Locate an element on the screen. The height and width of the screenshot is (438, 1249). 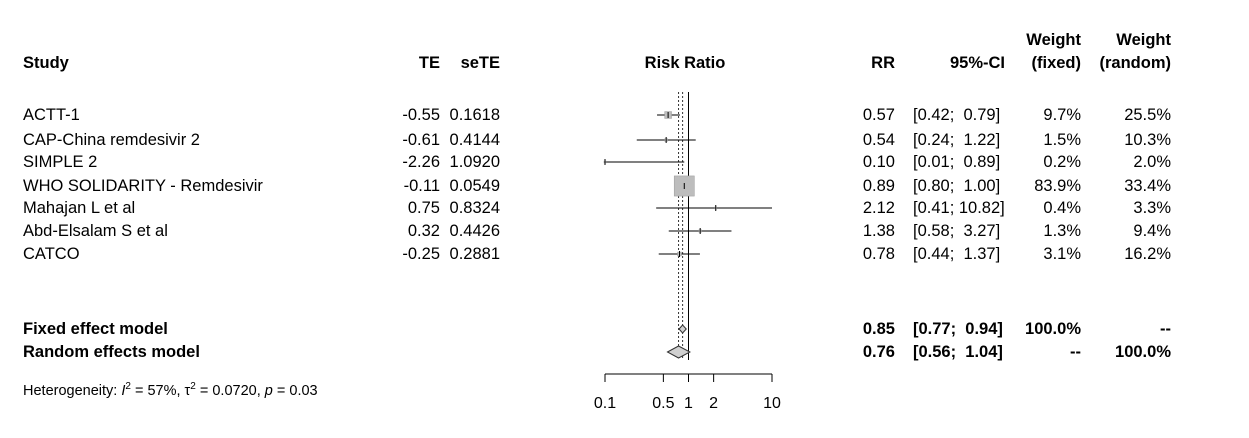
x-tick-label-1: 0.5 is located at coordinates (663, 403).